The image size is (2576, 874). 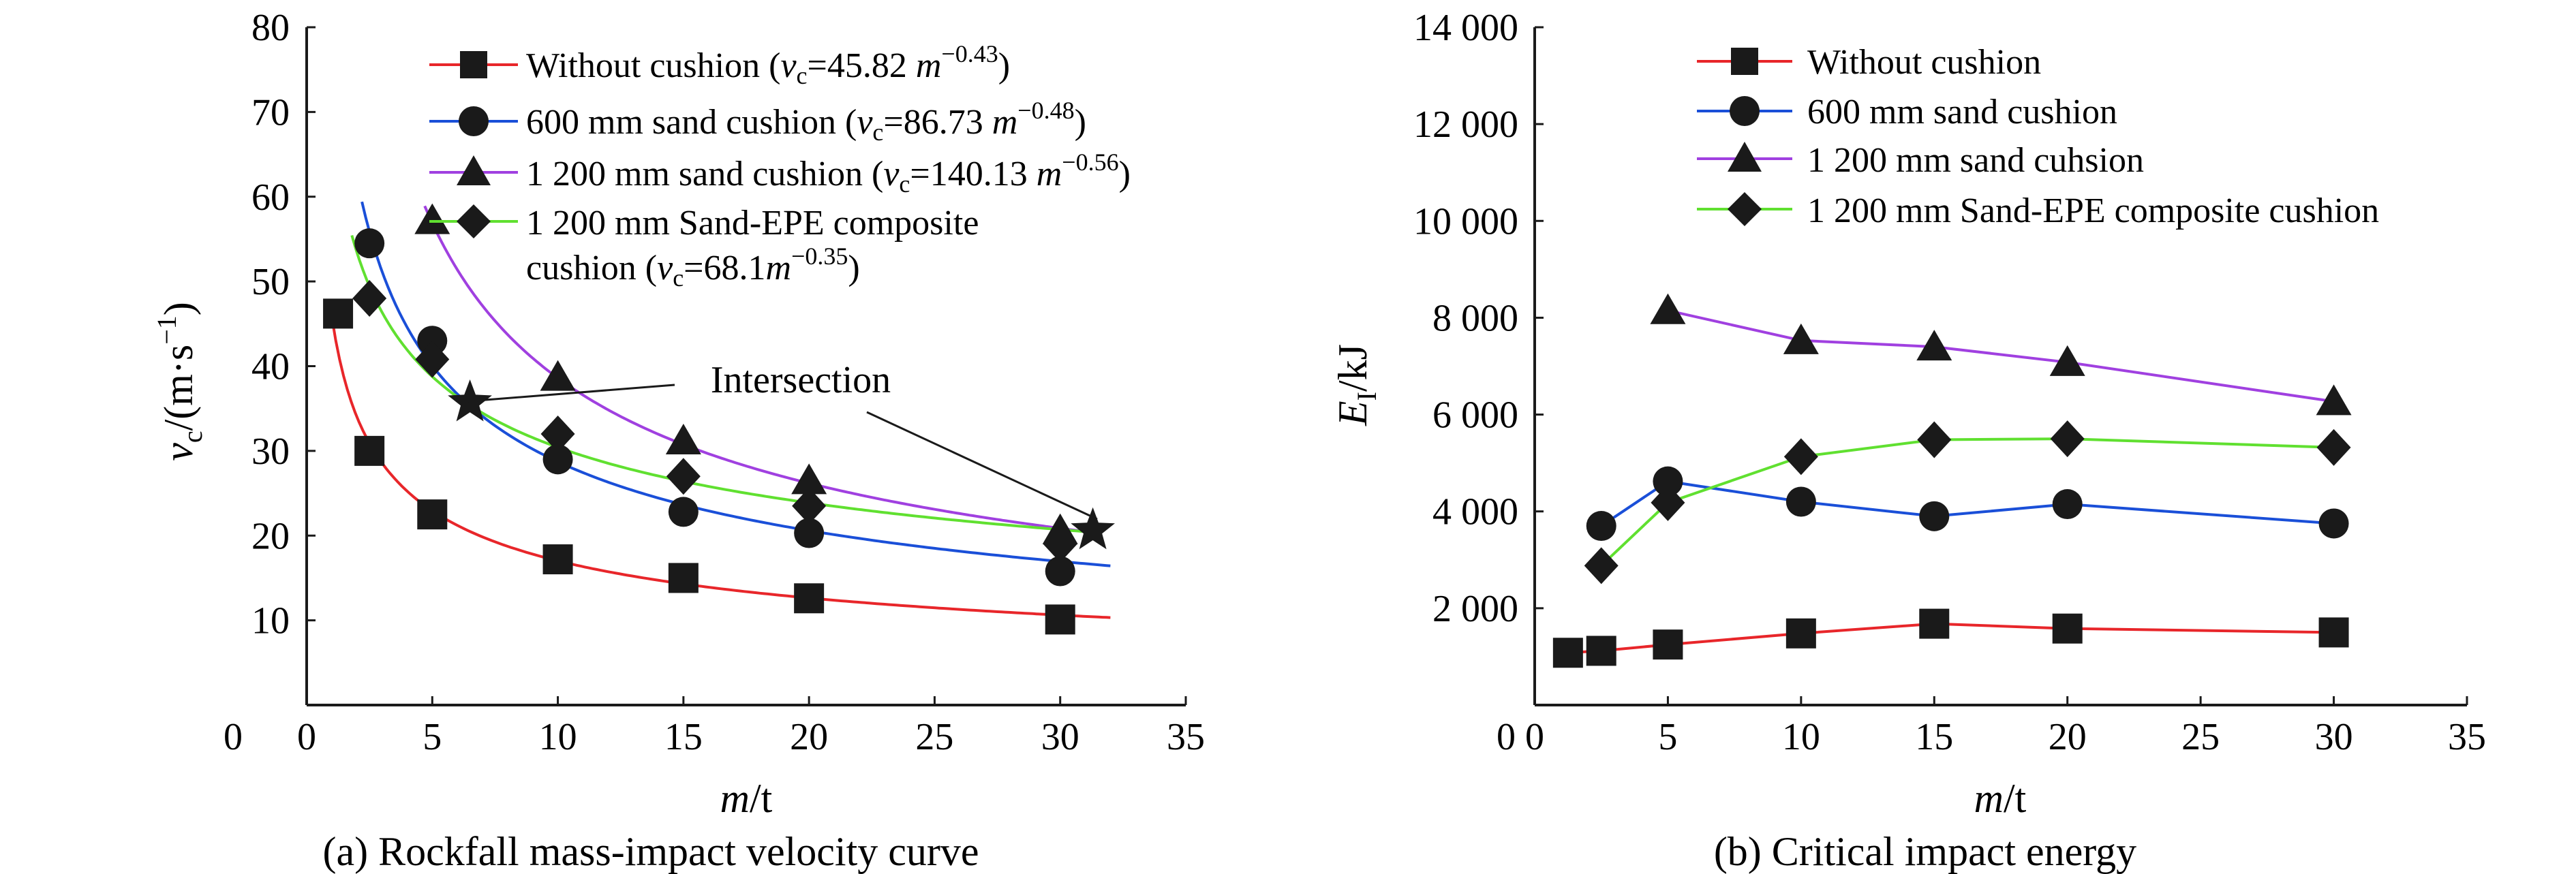 What do you see at coordinates (780, 173) in the screenshot?
I see `legend-a-item-1200mm: 1 200 mm sand cushion (vc=140.13 m−0.56)` at bounding box center [780, 173].